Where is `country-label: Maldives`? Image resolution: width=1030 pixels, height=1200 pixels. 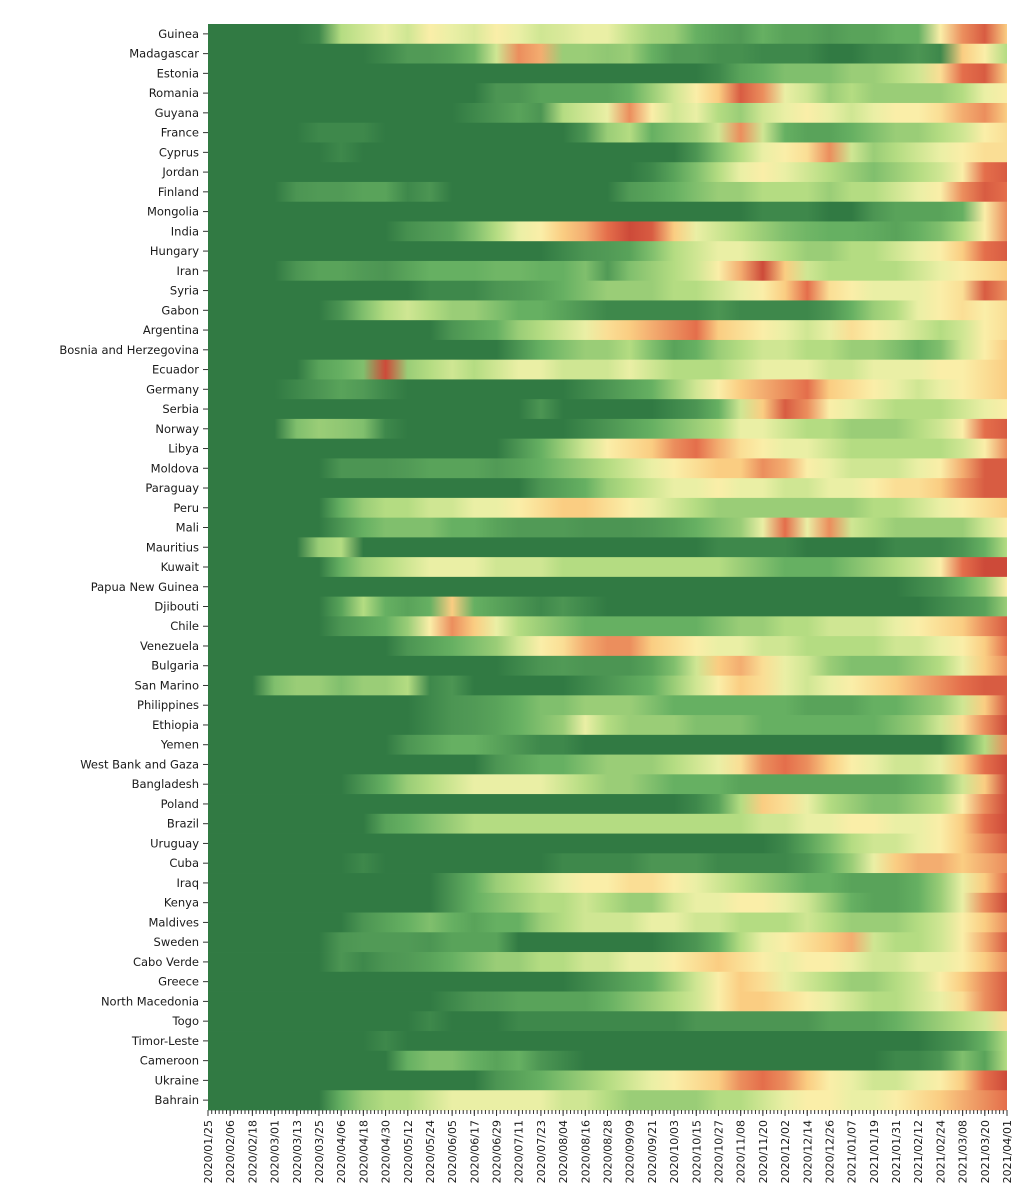
country-label: Maldives is located at coordinates (173, 922).